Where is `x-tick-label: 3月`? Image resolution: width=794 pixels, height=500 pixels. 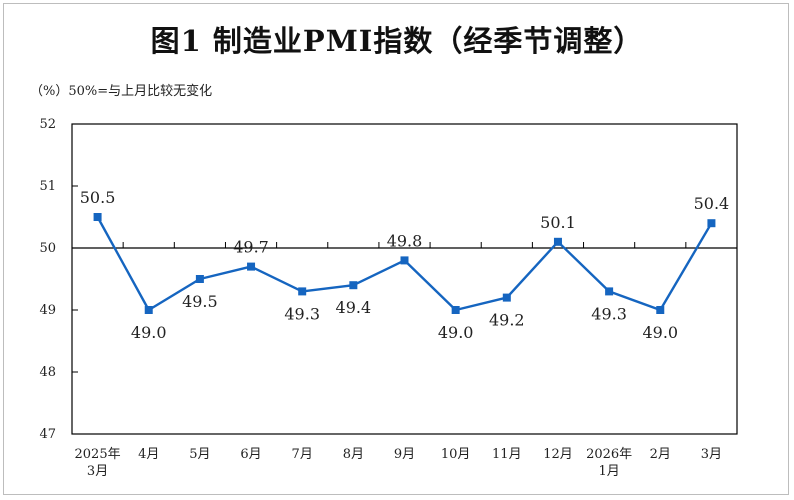
x-tick-label: 3月 is located at coordinates (711, 454).